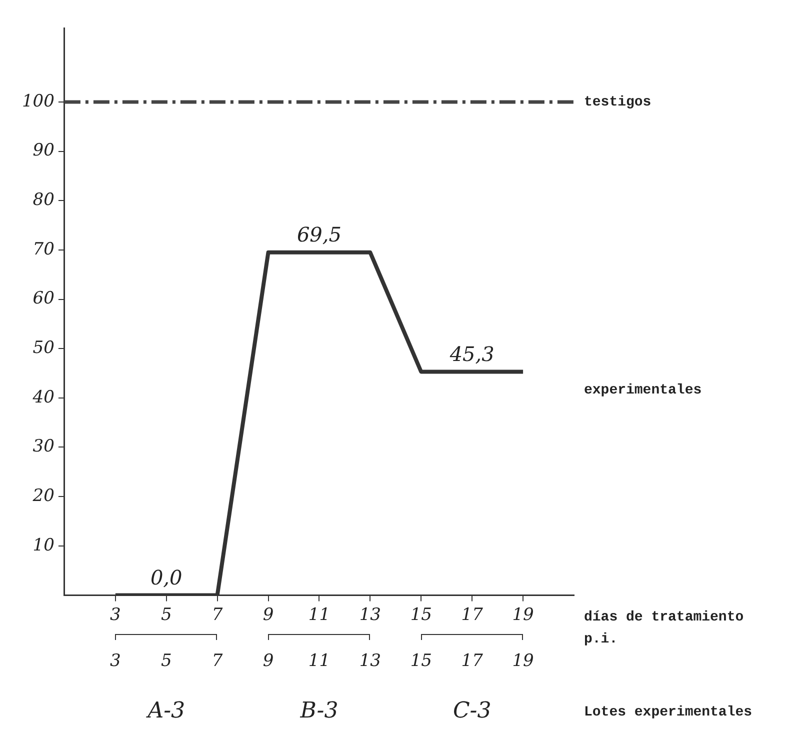  Describe the element at coordinates (115, 614) in the screenshot. I see `x-tick-label: 3` at that location.